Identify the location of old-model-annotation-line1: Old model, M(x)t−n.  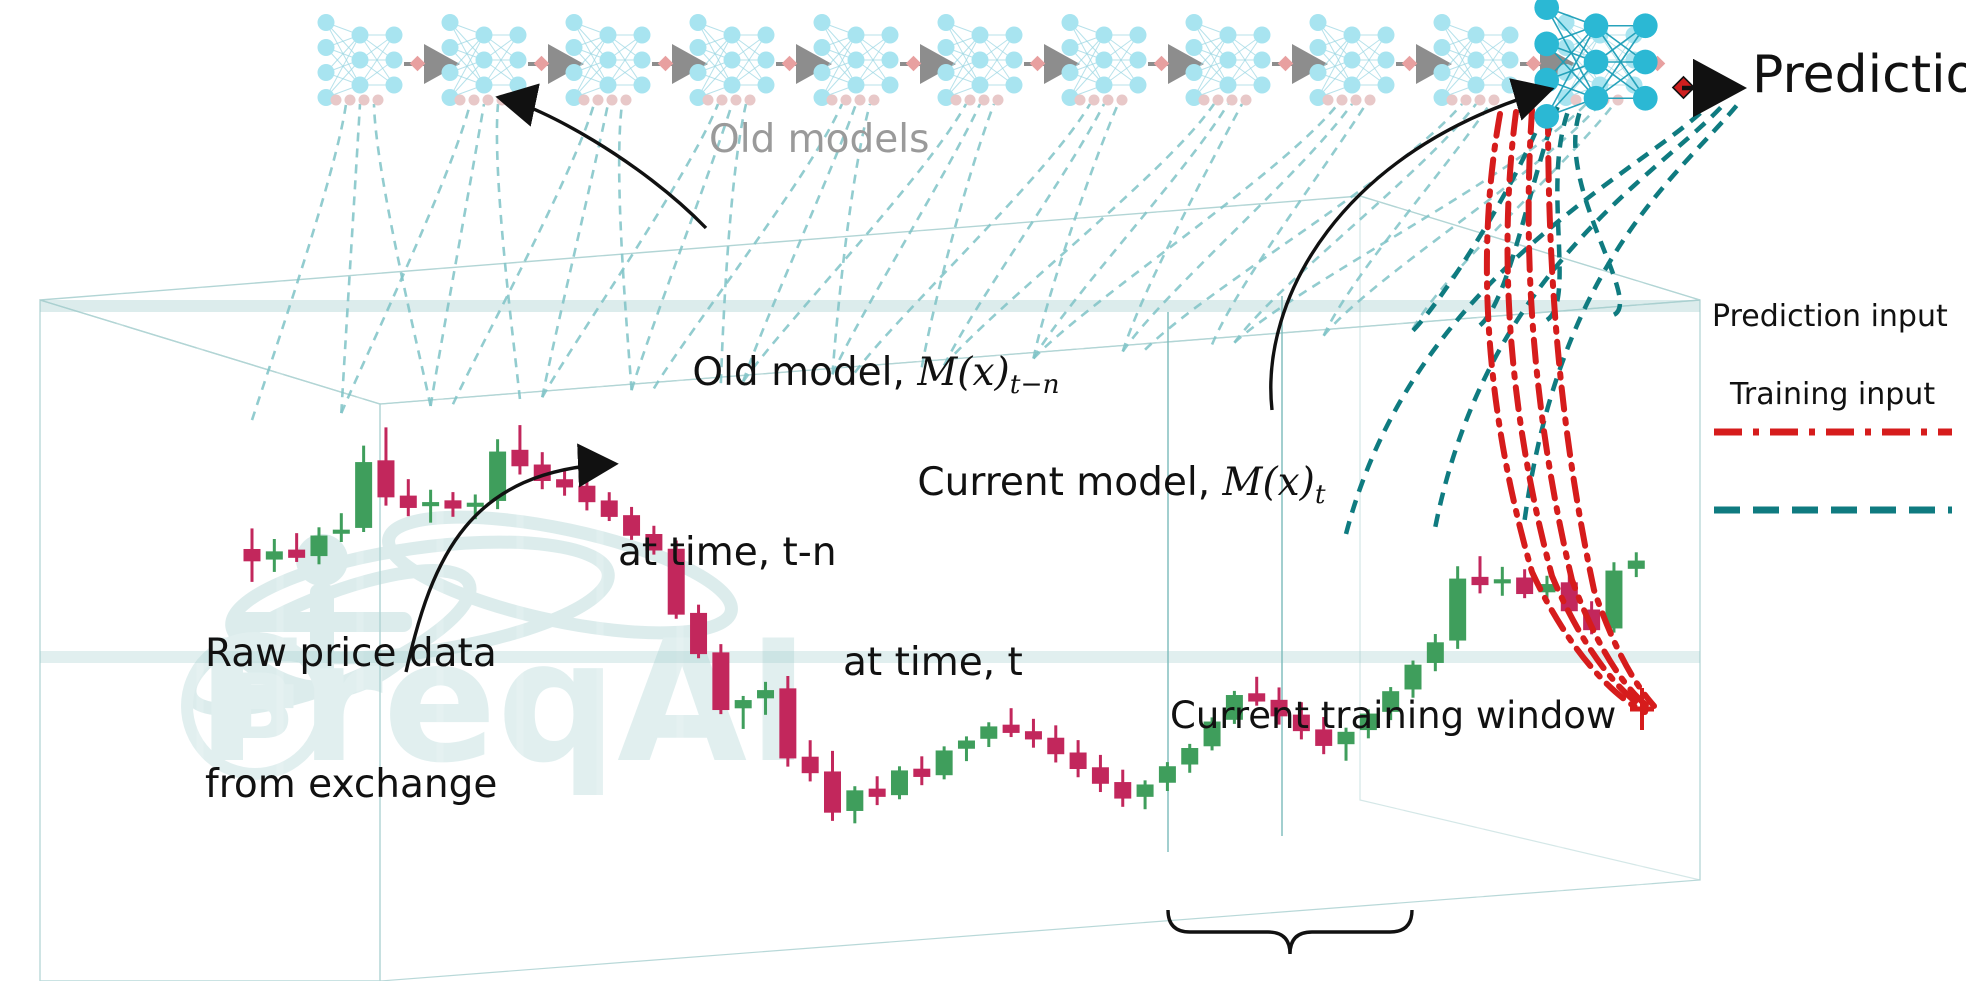
(838, 375).